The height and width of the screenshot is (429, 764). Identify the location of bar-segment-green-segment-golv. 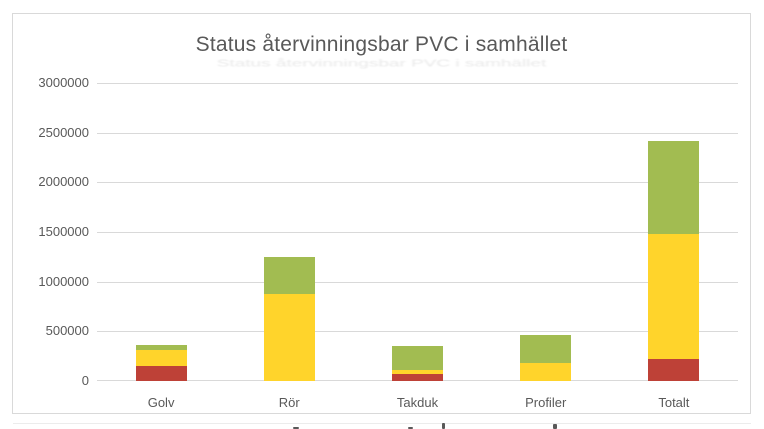
(161, 348).